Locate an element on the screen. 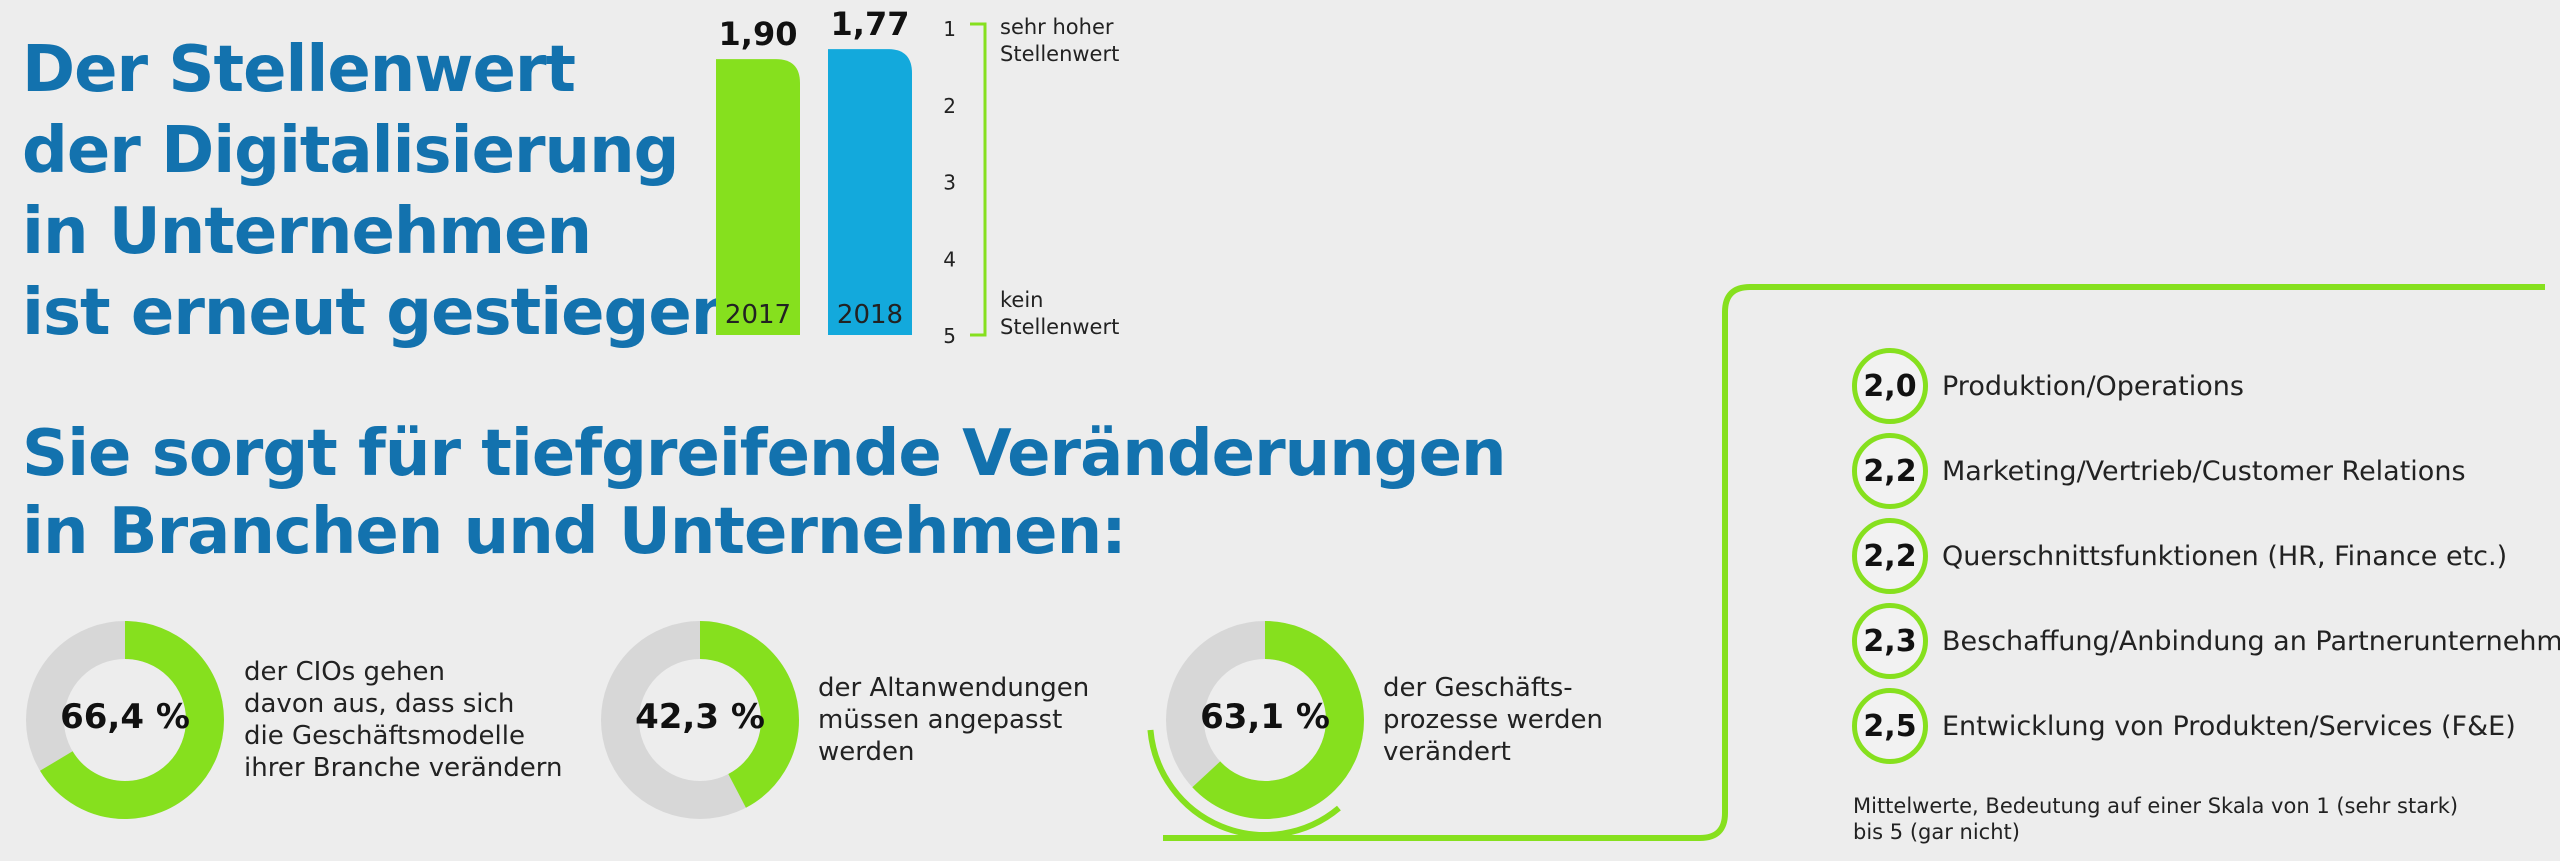 The height and width of the screenshot is (861, 2560). description-line: verändert is located at coordinates (1447, 752).